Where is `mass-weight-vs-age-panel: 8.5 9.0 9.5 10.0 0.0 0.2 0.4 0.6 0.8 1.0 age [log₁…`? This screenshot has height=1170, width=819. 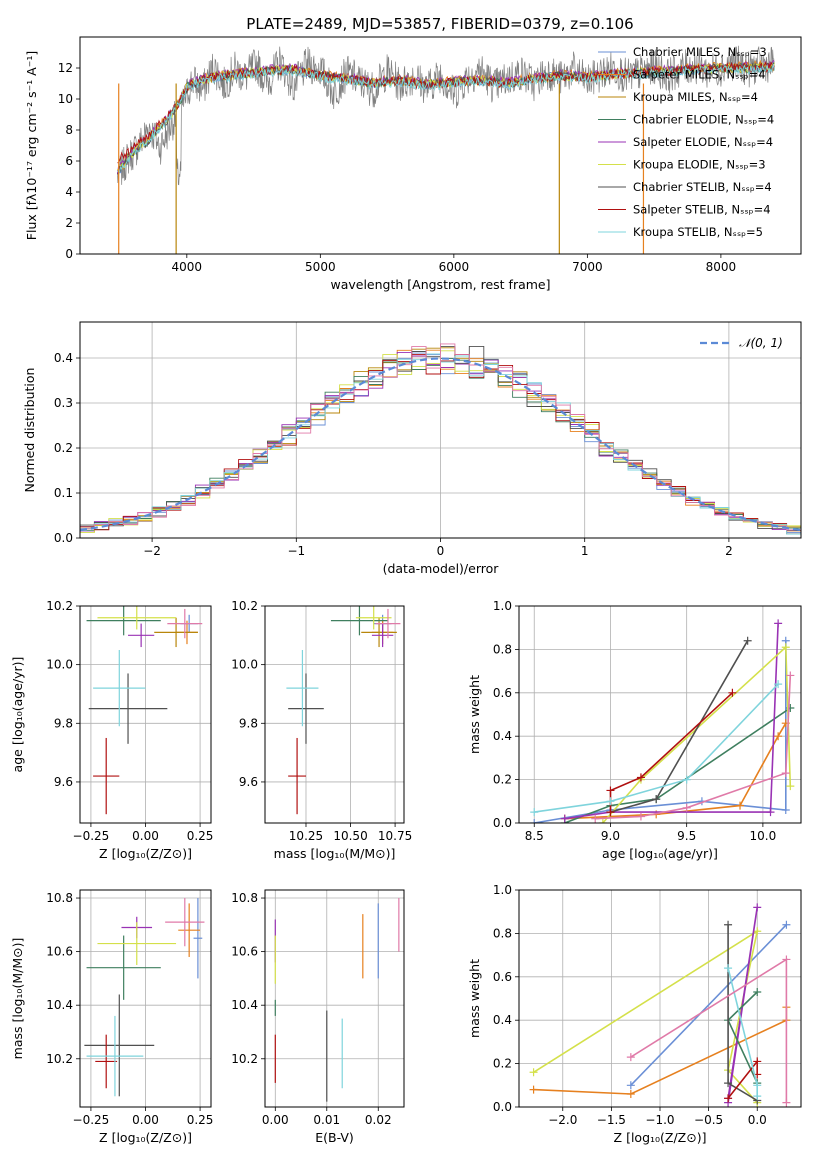 mass-weight-vs-age-panel: 8.5 9.0 9.5 10.0 0.0 0.2 0.4 0.6 0.8 1.0 age [log₁… is located at coordinates (634, 730).